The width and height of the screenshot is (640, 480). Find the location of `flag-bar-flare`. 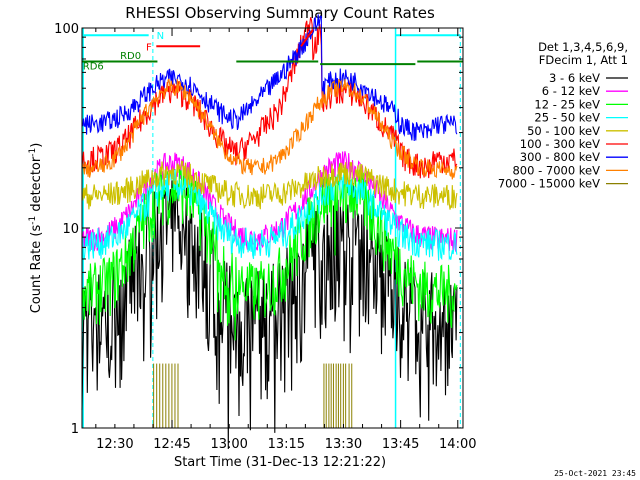

flag-bar-flare is located at coordinates (307, 38).